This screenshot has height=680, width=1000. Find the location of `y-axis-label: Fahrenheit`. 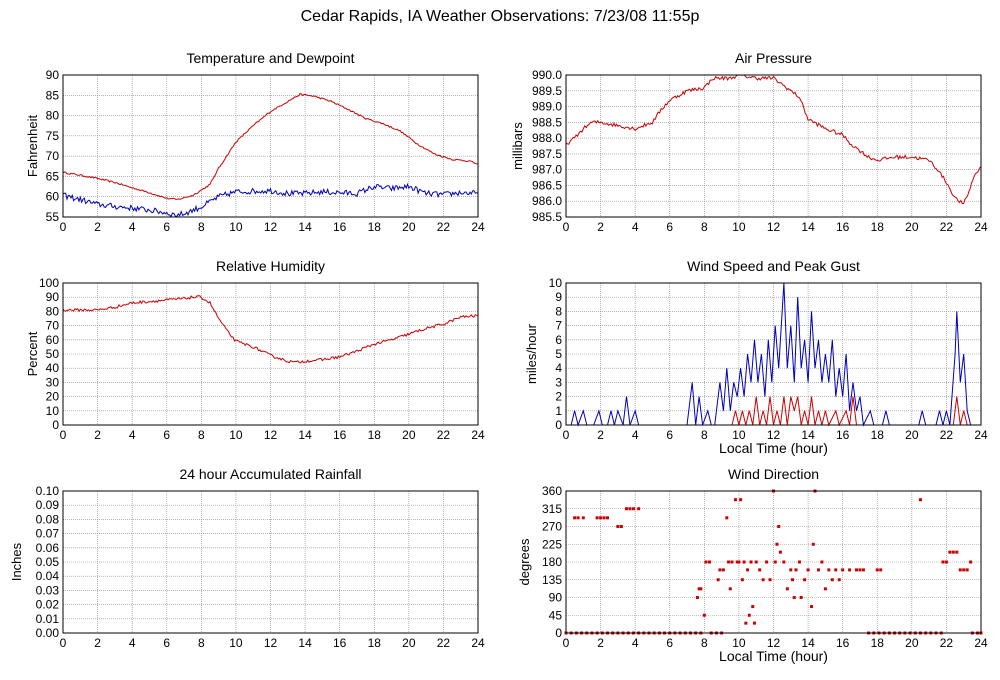

y-axis-label: Fahrenheit is located at coordinates (32, 146).